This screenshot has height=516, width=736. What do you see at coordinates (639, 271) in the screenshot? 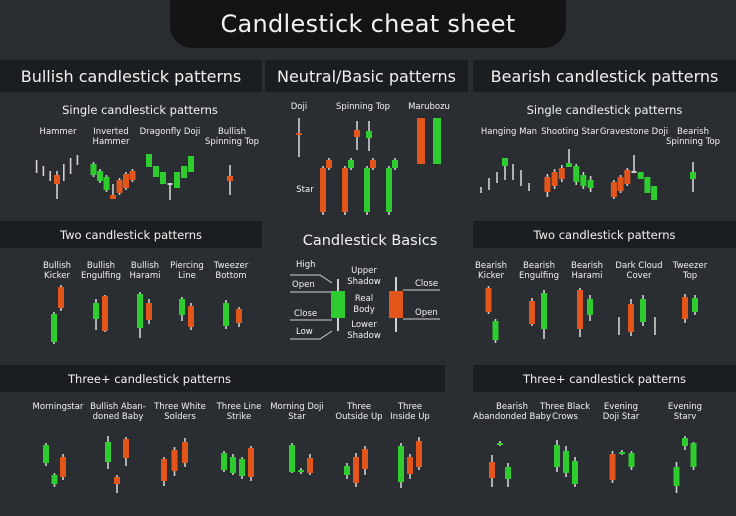
I see `bearish-two-pattern-label: Dark Cloud Cover` at bounding box center [639, 271].